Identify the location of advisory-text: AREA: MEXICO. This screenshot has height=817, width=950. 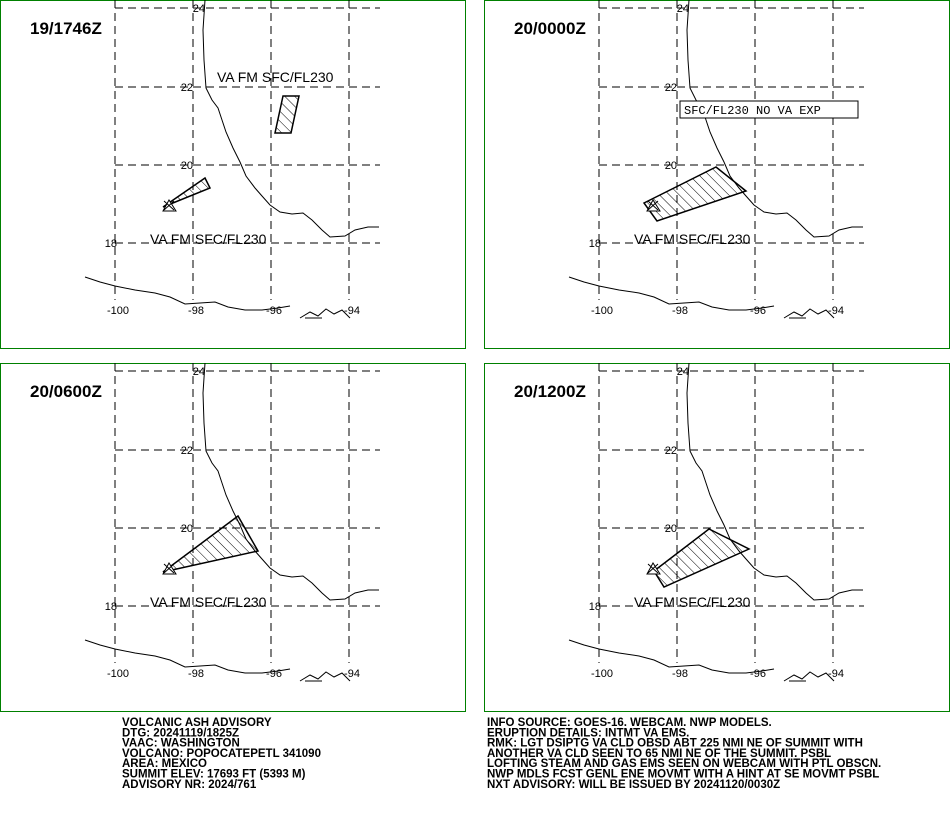
(164, 764).